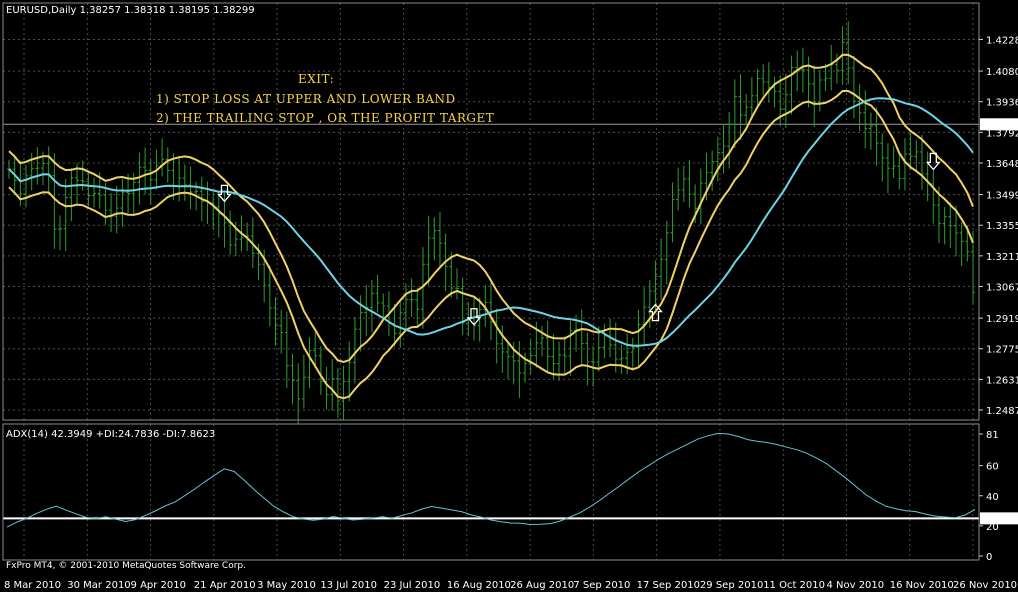  I want to click on date-tick-label: 23 Jul 2010, so click(412, 585).